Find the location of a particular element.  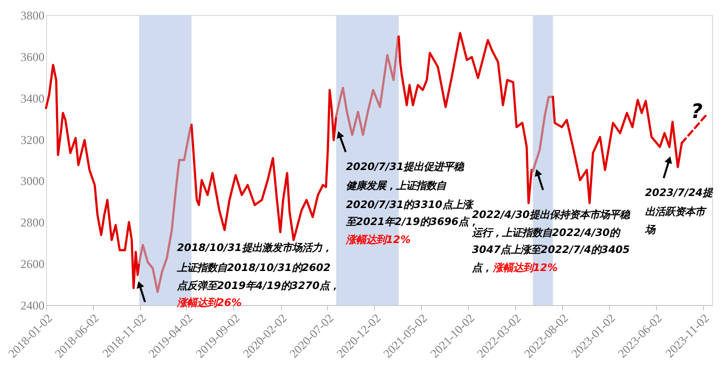

annotation: 2023/7/24提 is located at coordinates (679, 193).